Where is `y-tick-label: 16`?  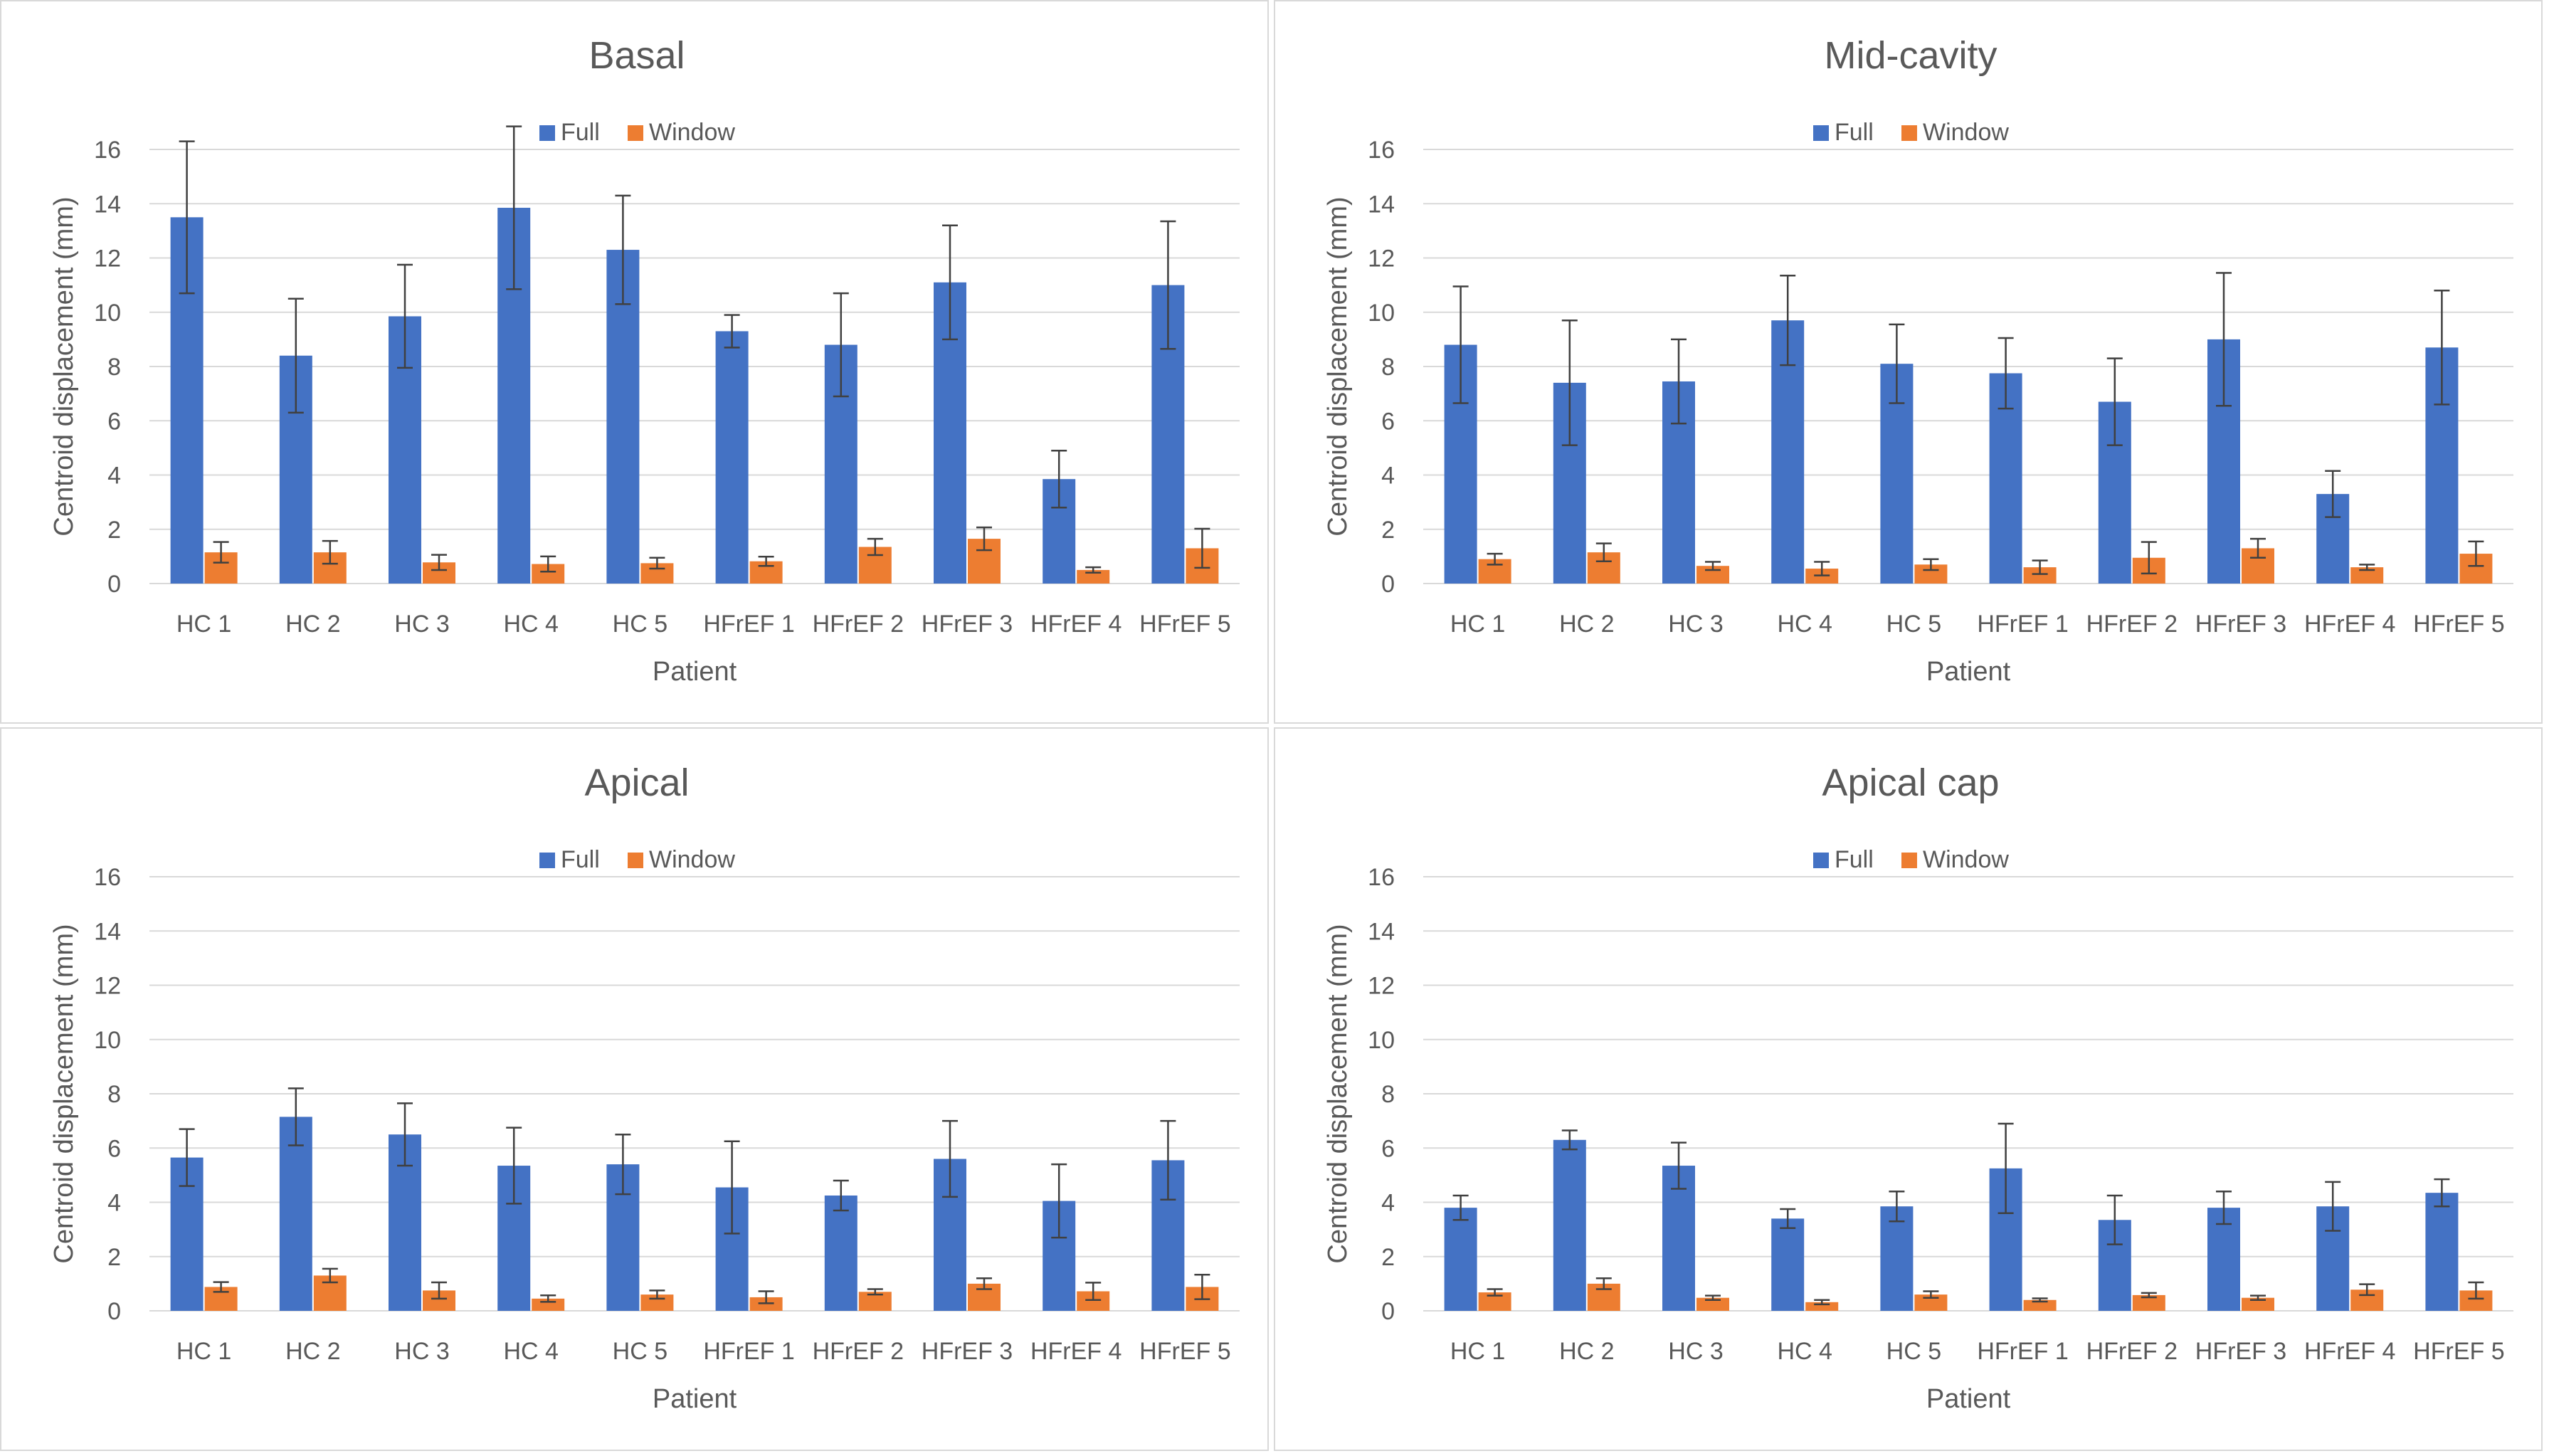 y-tick-label: 16 is located at coordinates (108, 877).